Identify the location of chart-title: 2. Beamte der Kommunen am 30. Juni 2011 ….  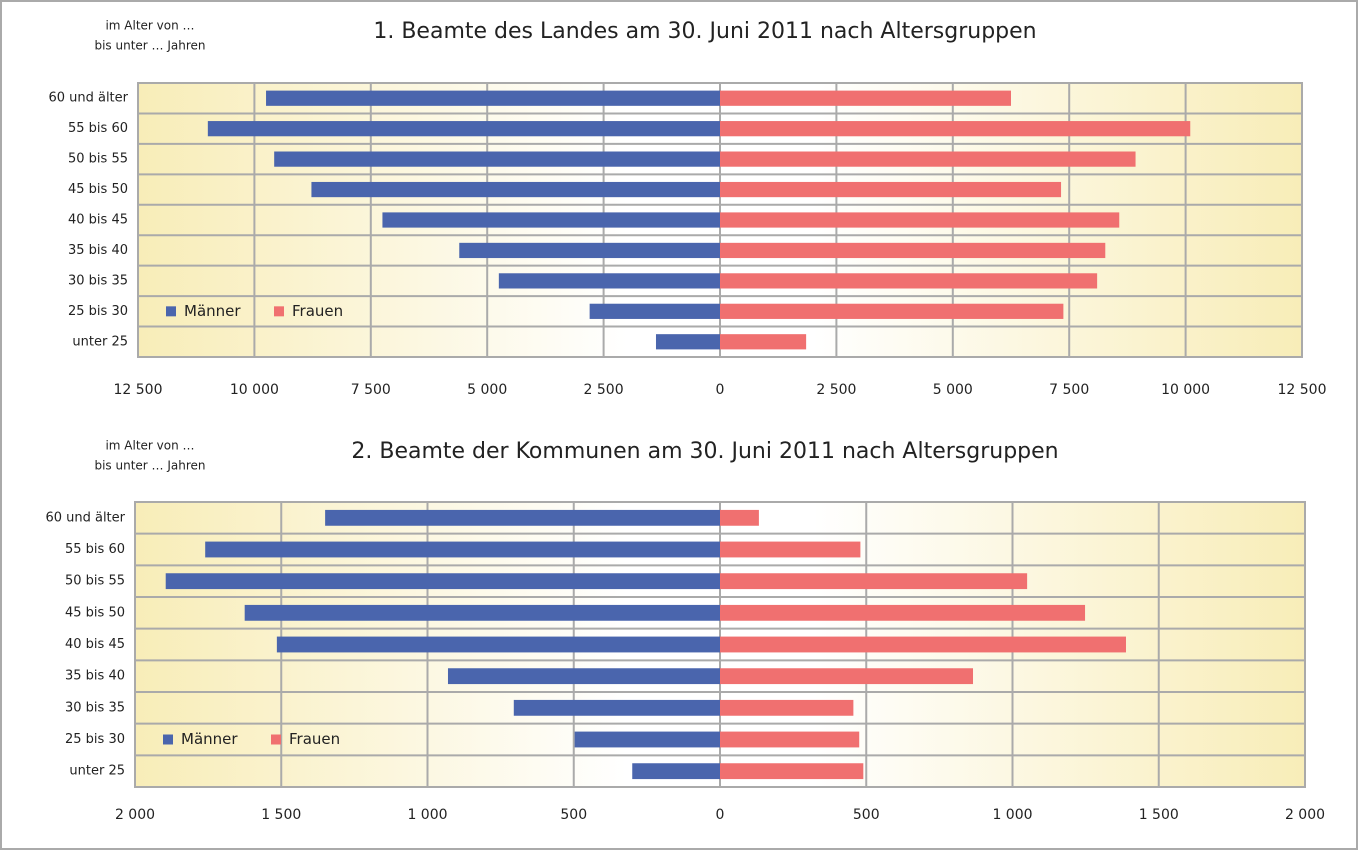
(704, 451).